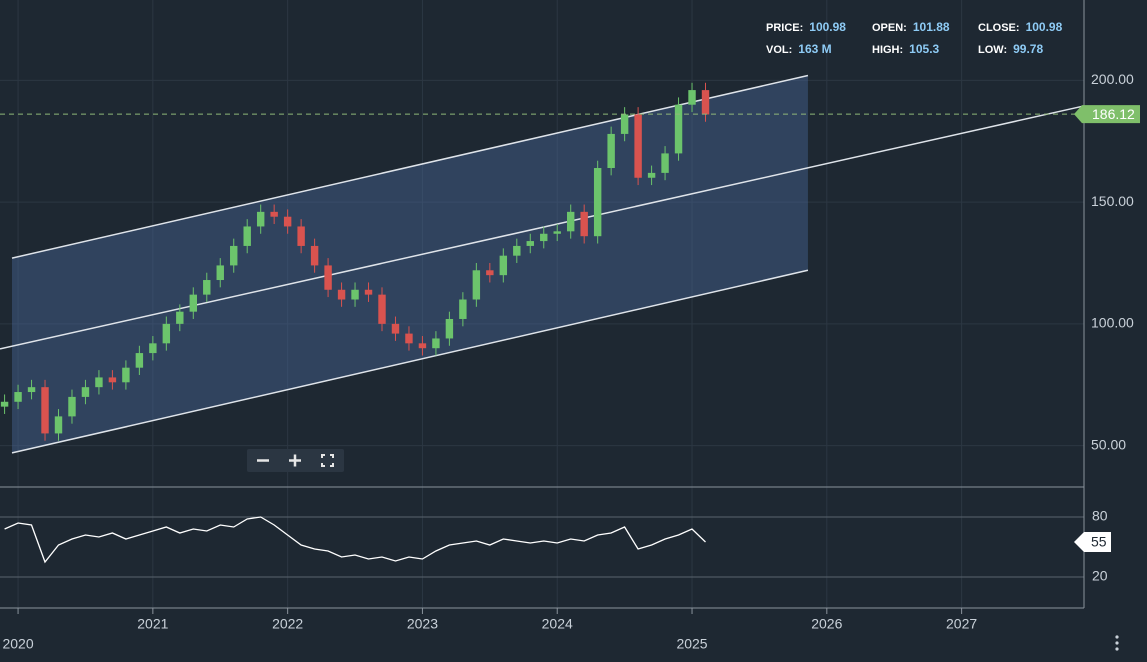 This screenshot has width=1147, height=662. Describe the element at coordinates (1108, 444) in the screenshot. I see `y-tick-label: 50.00` at that location.